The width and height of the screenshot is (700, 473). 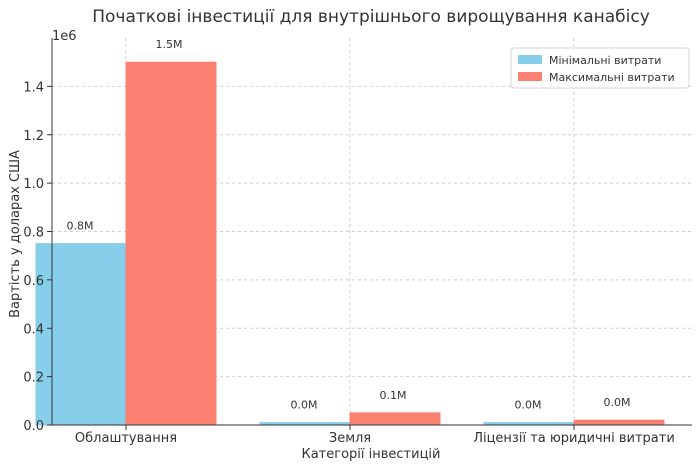 I want to click on legend-label: Мінімальні витрати, so click(x=605, y=60).